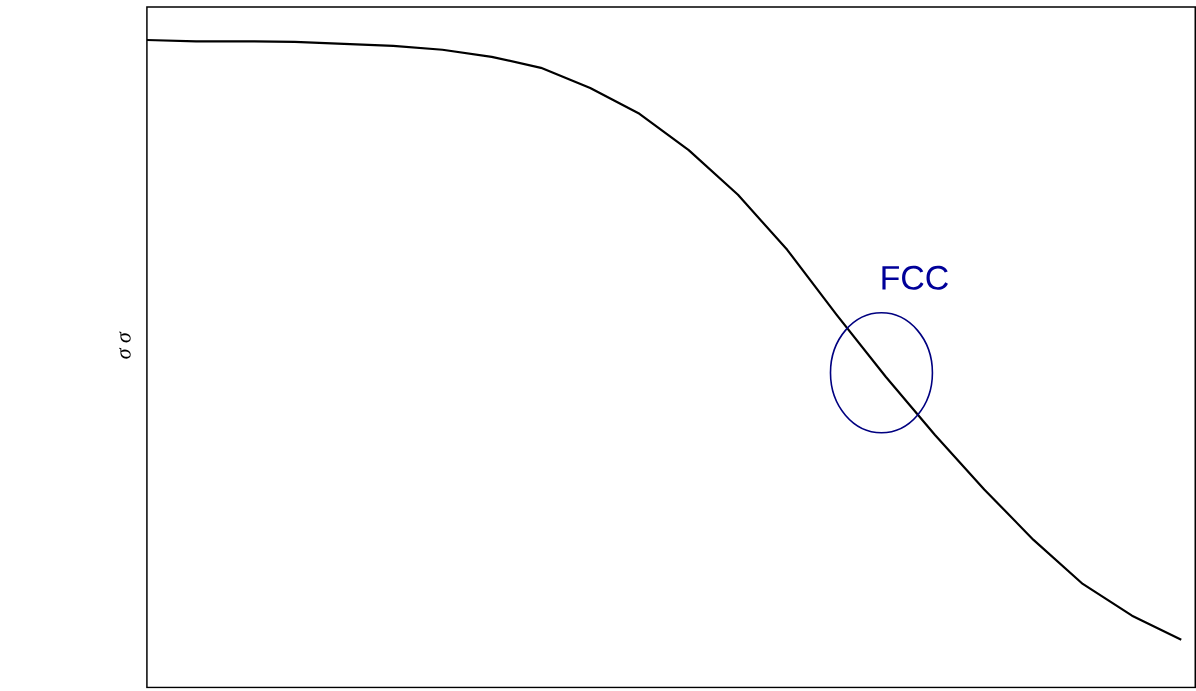  What do you see at coordinates (125, 345) in the screenshot?
I see `y-axis-title: σ σ` at bounding box center [125, 345].